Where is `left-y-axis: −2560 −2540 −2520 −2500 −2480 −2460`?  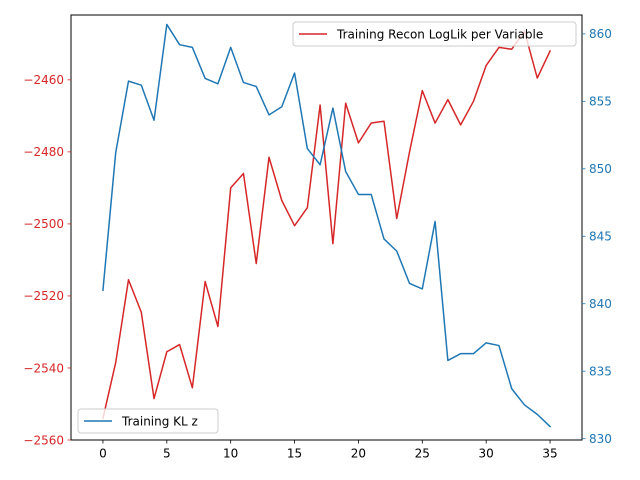 left-y-axis: −2560 −2540 −2520 −2500 −2480 −2460 is located at coordinates (47, 260).